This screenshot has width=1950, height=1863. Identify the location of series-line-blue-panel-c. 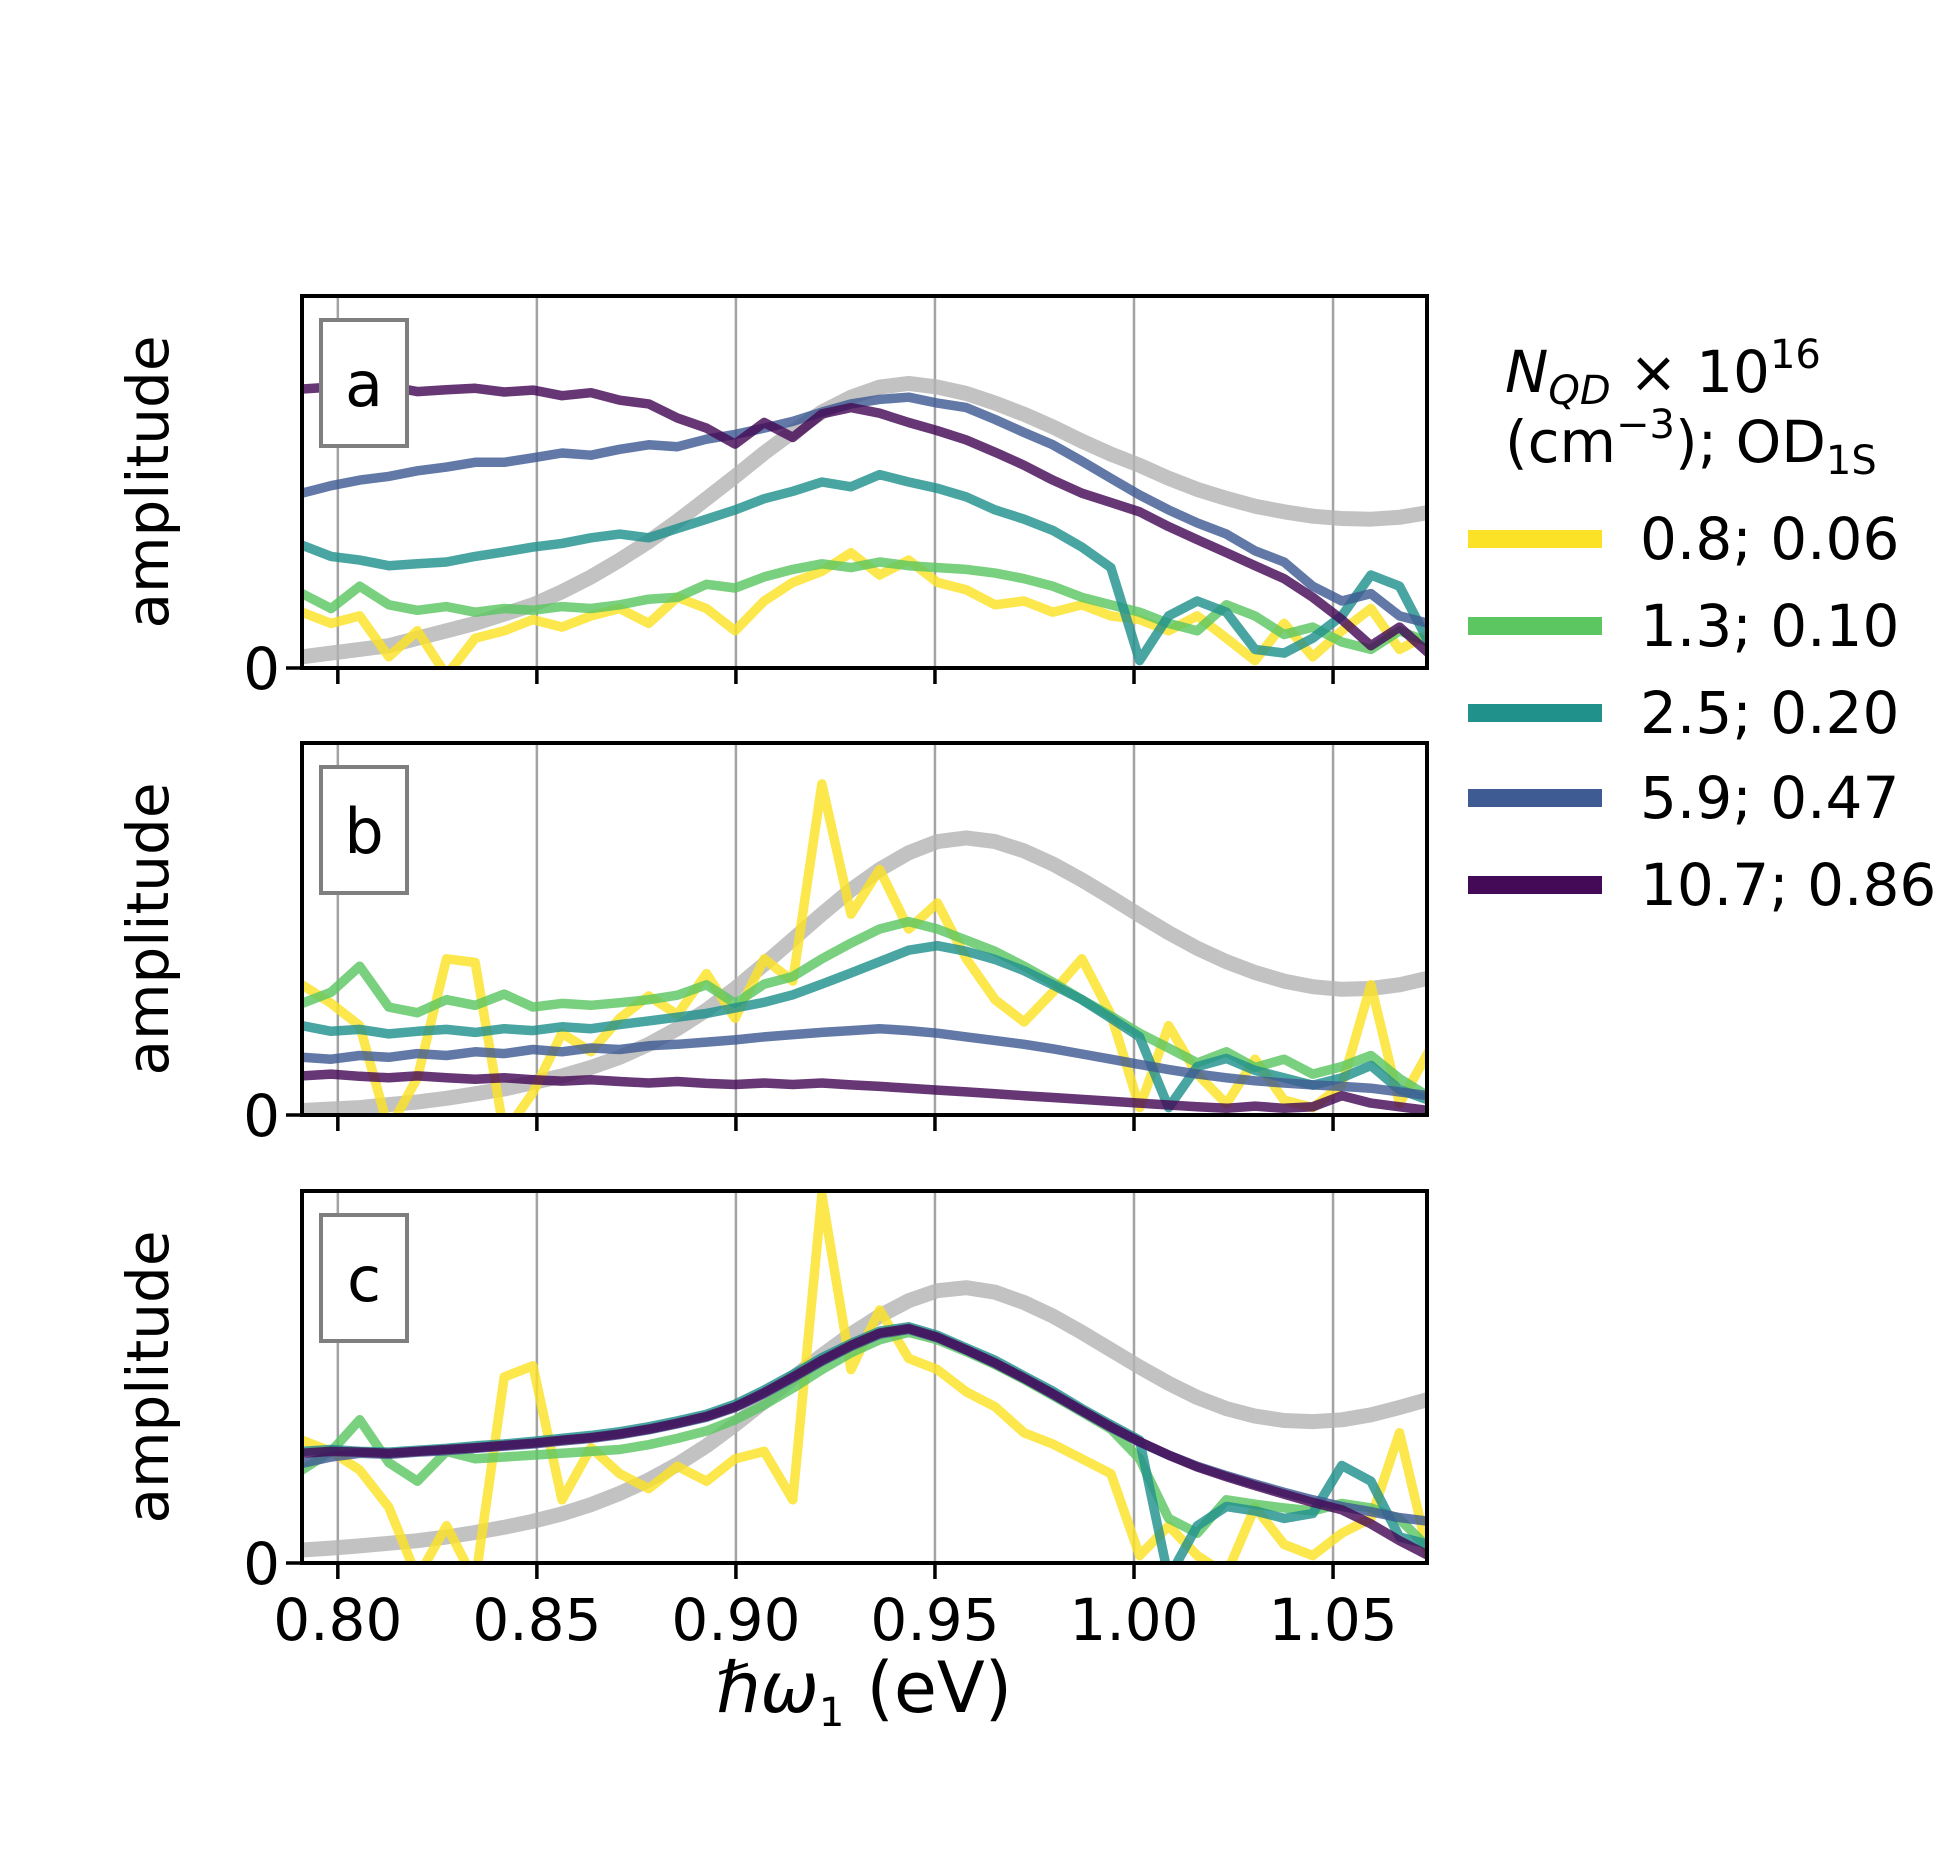
(864, 1425).